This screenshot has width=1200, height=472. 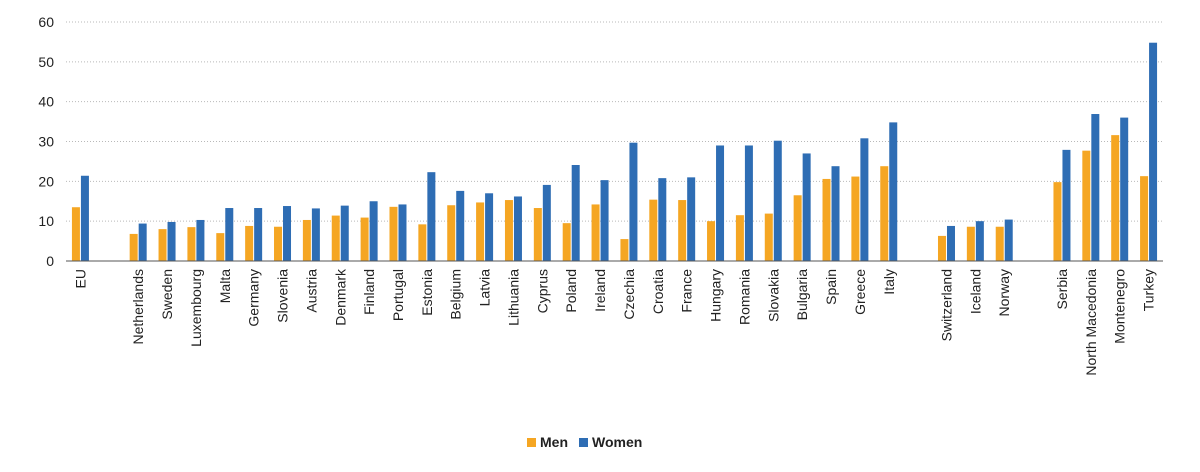 I want to click on x-category-label: Spain, so click(x=831, y=287).